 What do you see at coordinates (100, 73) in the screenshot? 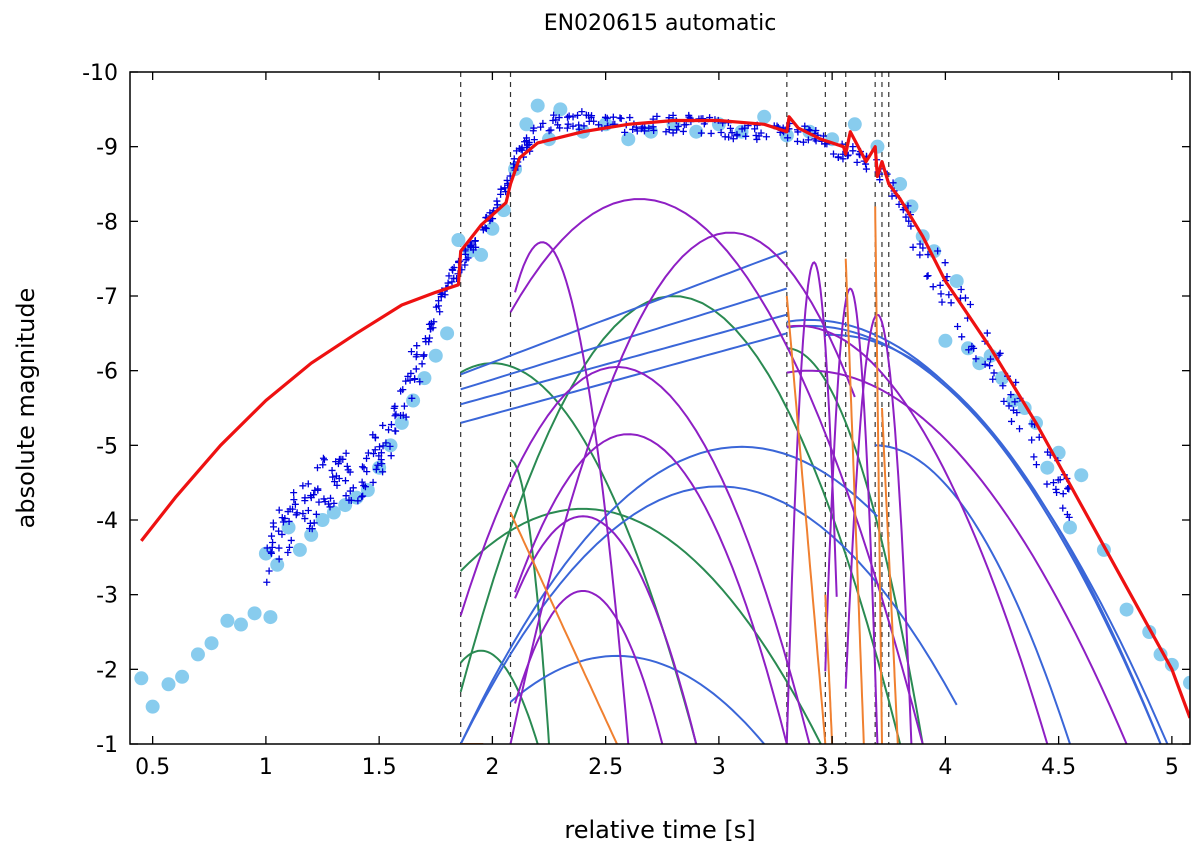
I see `y-tick-label: -10` at bounding box center [100, 73].